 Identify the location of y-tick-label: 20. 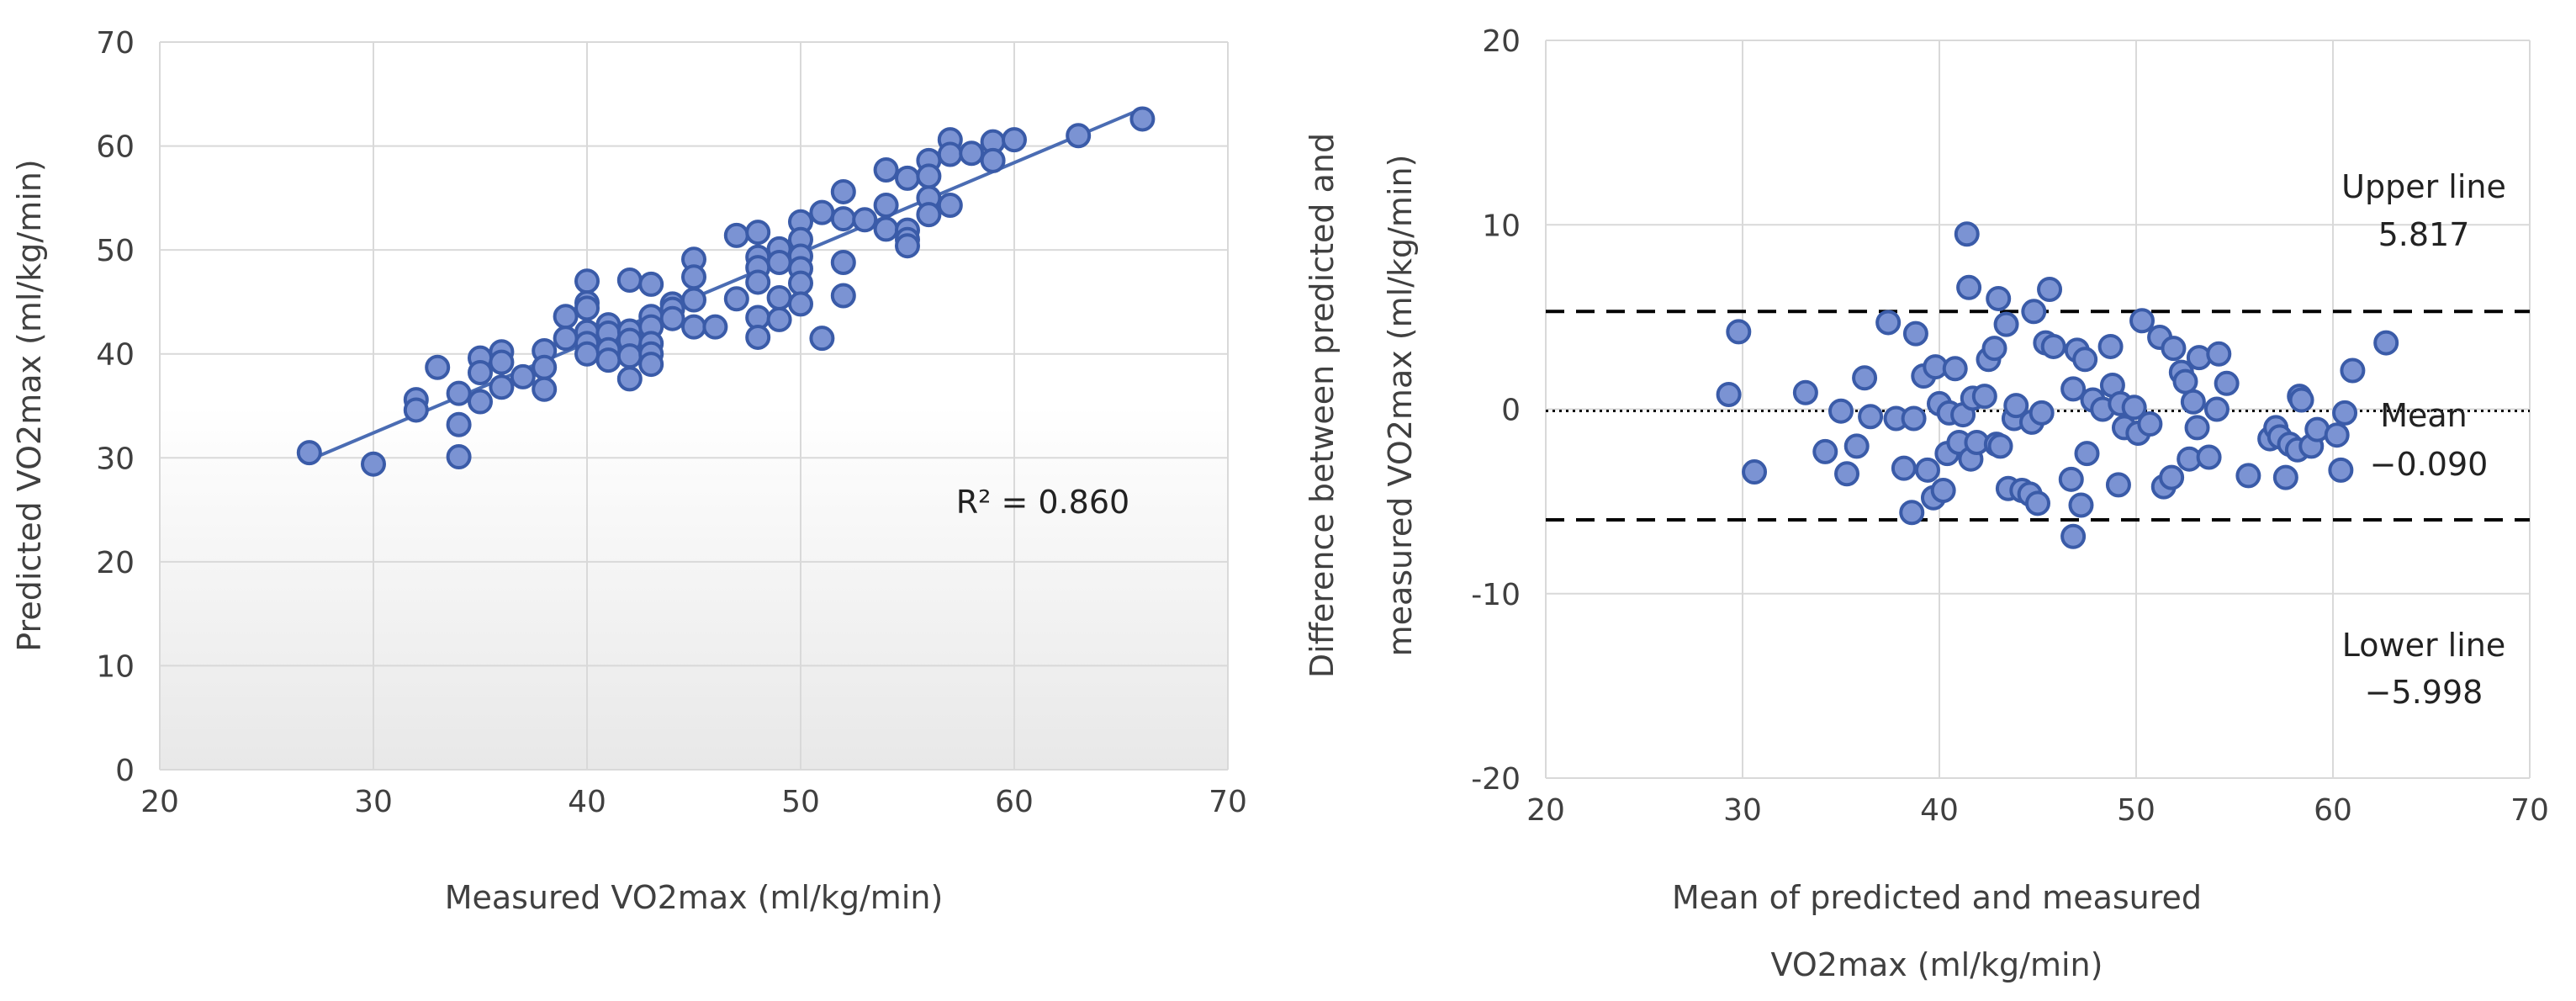
(1501, 41).